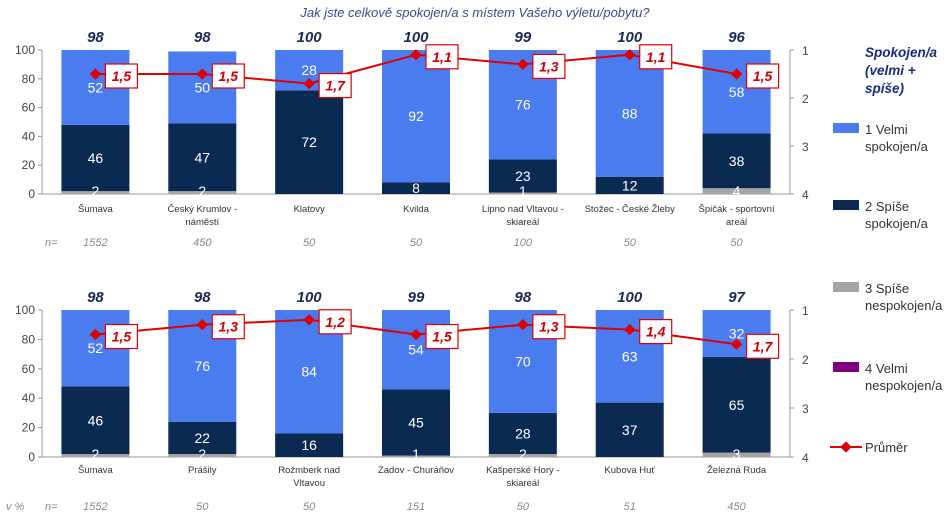  Describe the element at coordinates (890, 70) in the screenshot. I see `legend-title: (velmi +` at that location.